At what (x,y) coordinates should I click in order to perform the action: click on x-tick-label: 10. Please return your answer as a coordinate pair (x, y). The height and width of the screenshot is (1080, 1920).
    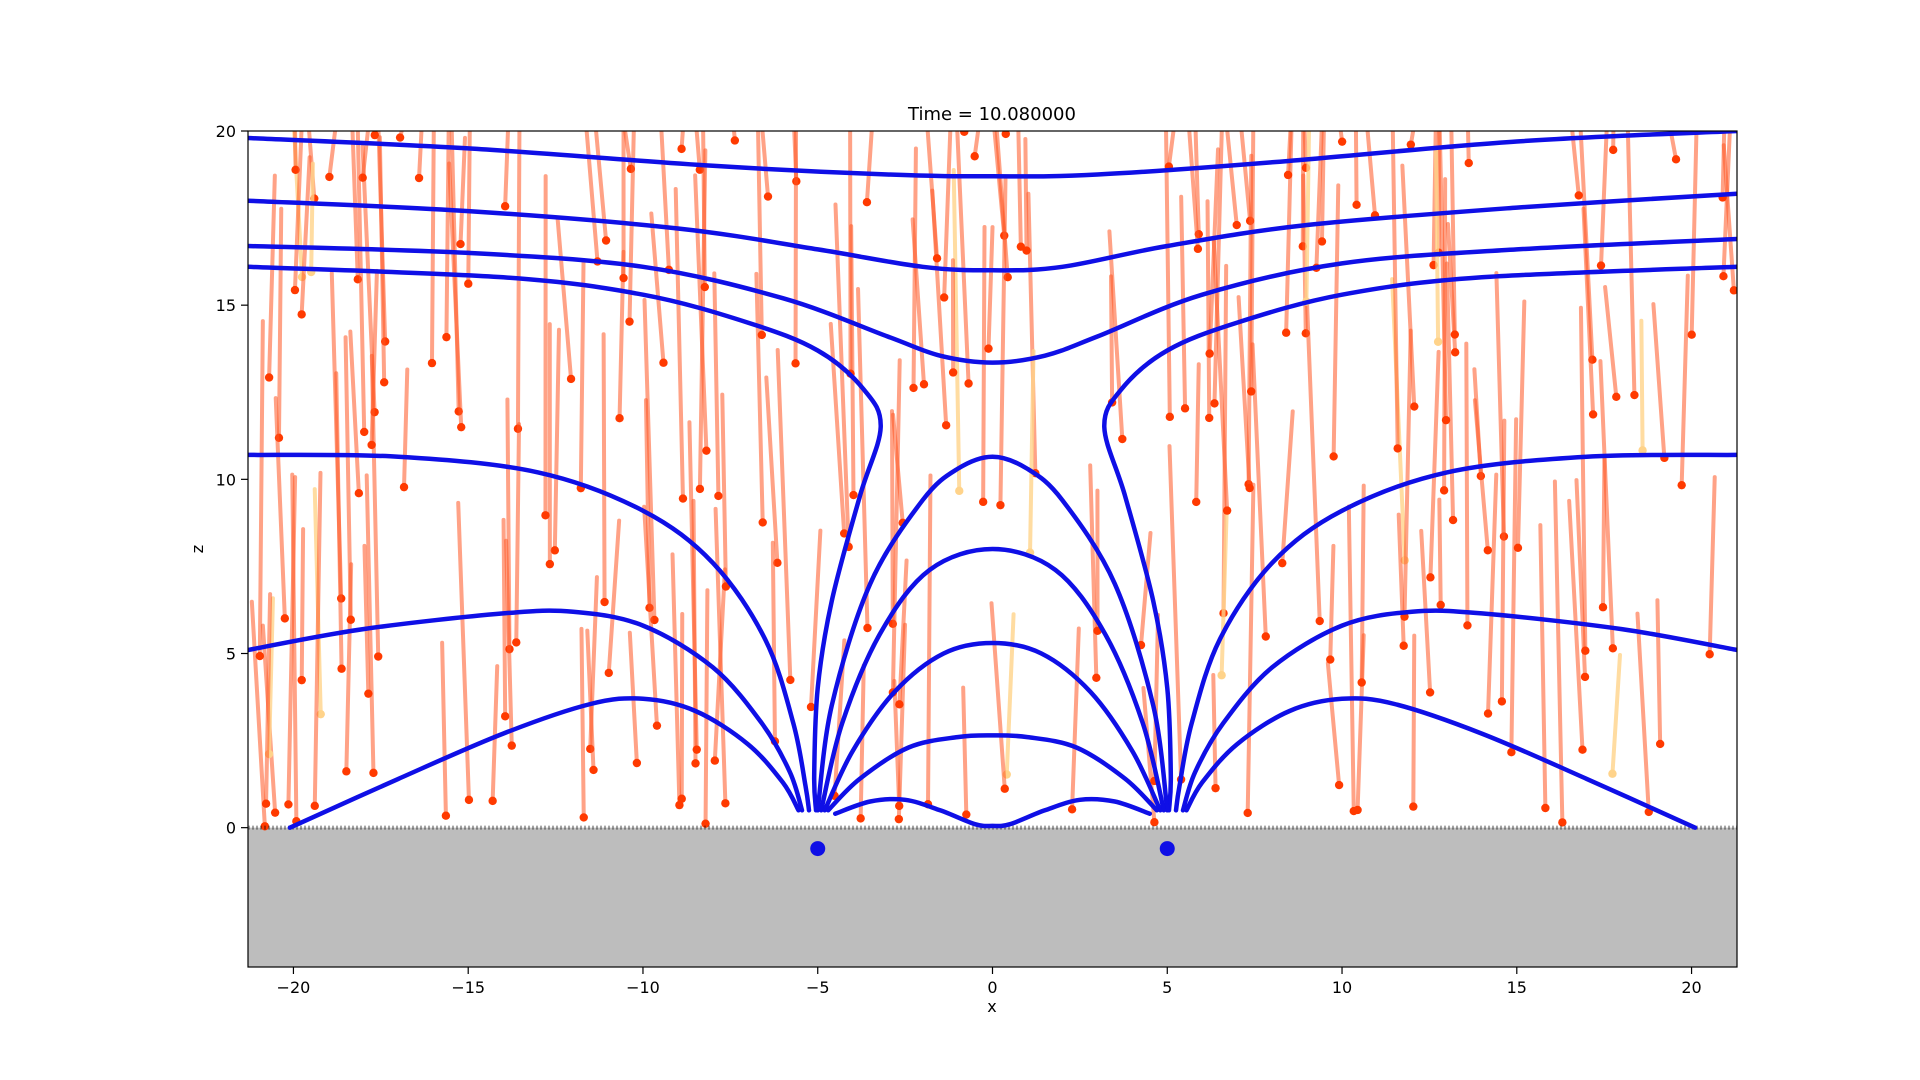
    Looking at the image, I should click on (1342, 987).